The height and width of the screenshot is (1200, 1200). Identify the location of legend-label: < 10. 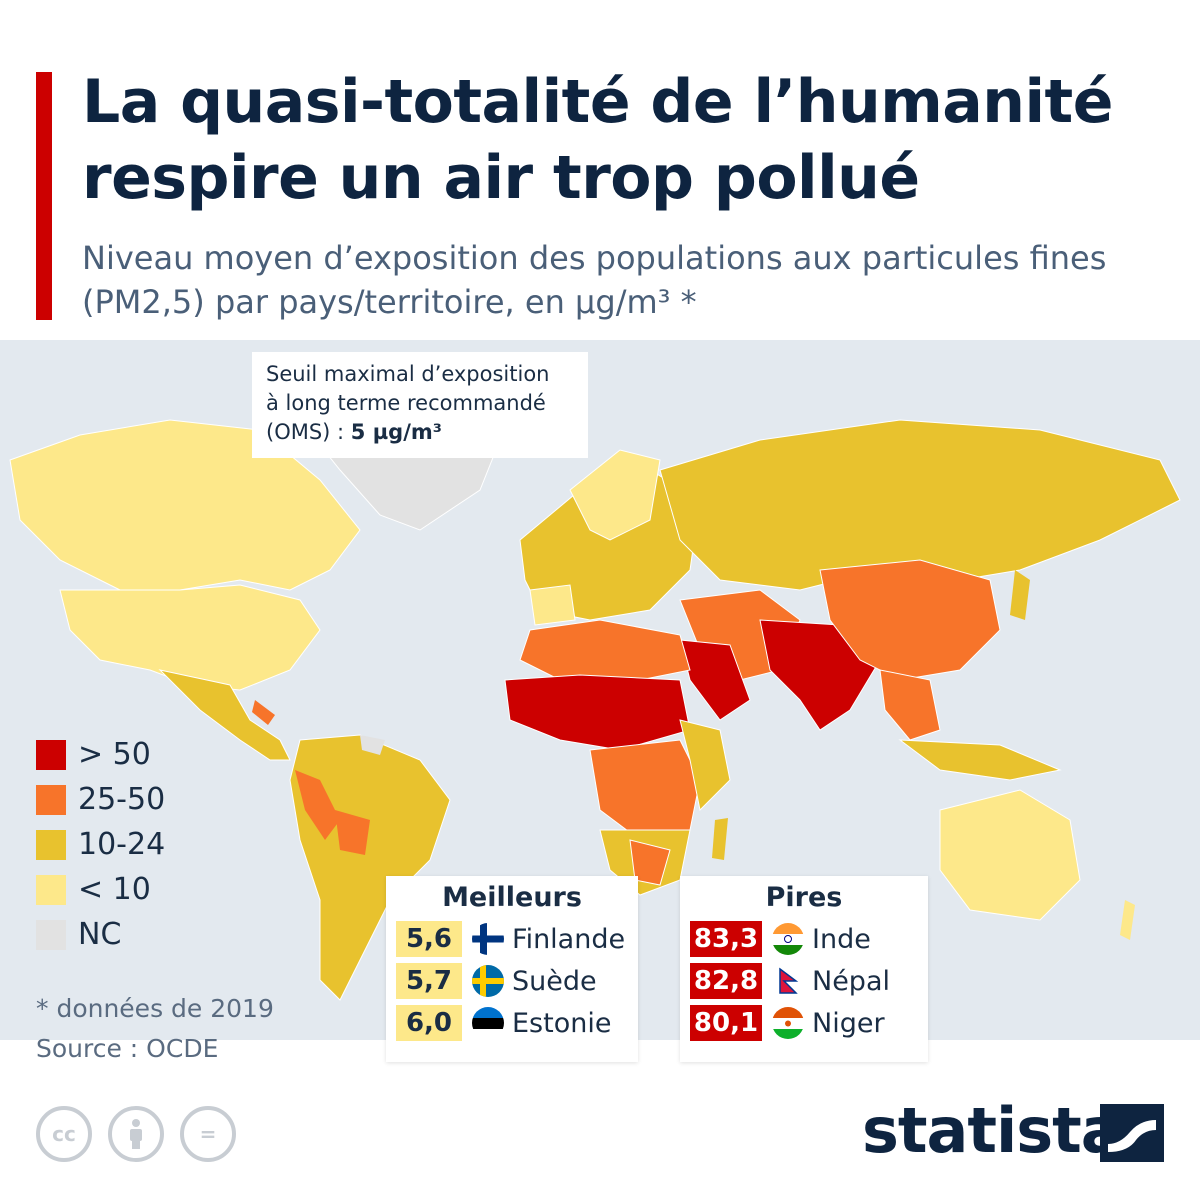
(114, 889).